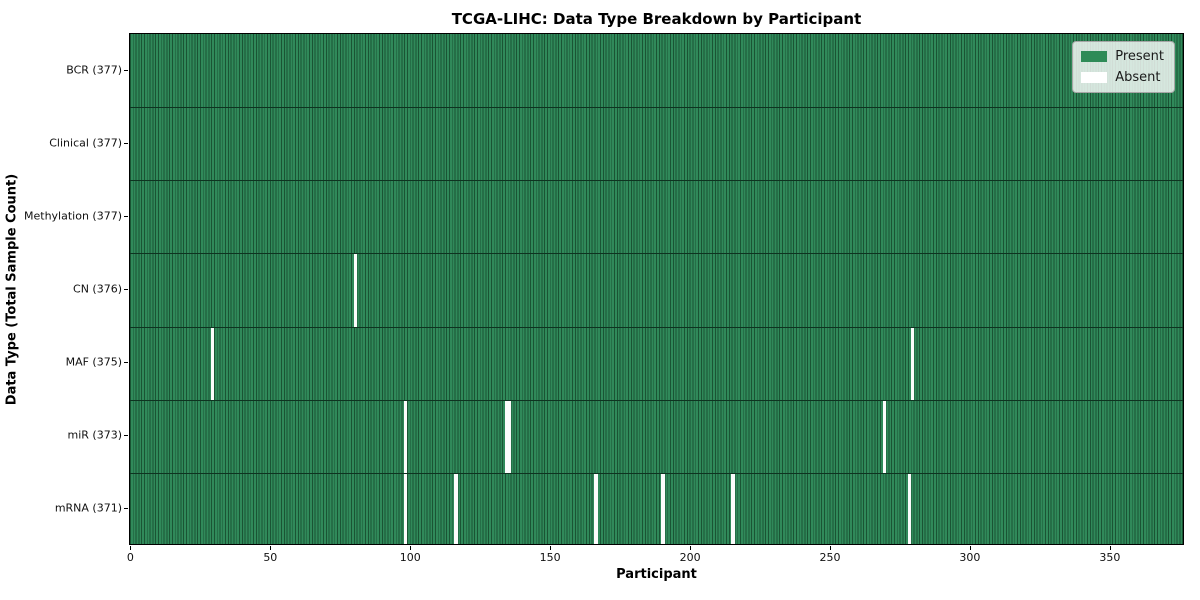 The height and width of the screenshot is (600, 1200). What do you see at coordinates (130, 557) in the screenshot?
I see `x-tick-label-0: 0` at bounding box center [130, 557].